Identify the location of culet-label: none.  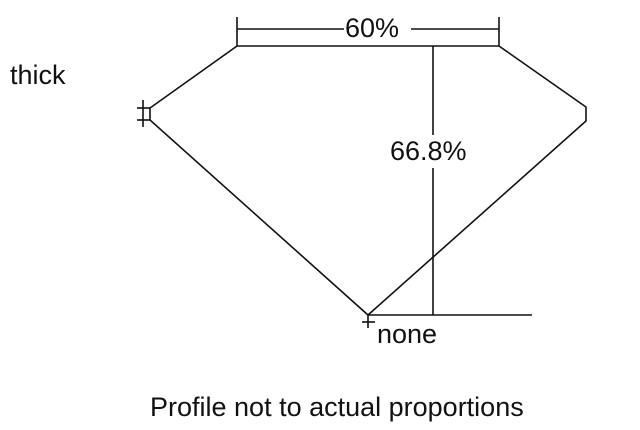
(407, 334).